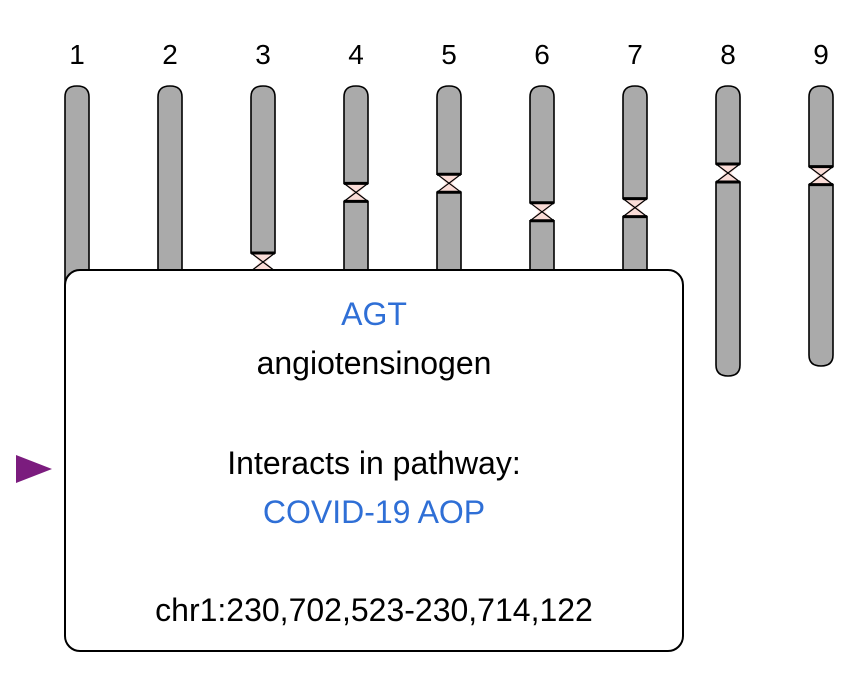  Describe the element at coordinates (374, 314) in the screenshot. I see `gene-symbol-link: AGT` at that location.